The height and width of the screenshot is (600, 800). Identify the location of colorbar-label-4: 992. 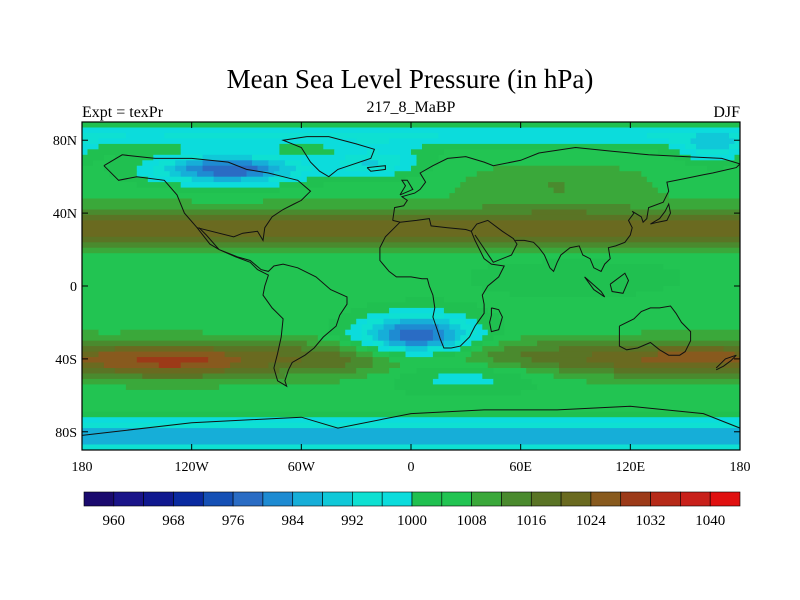
(352, 521).